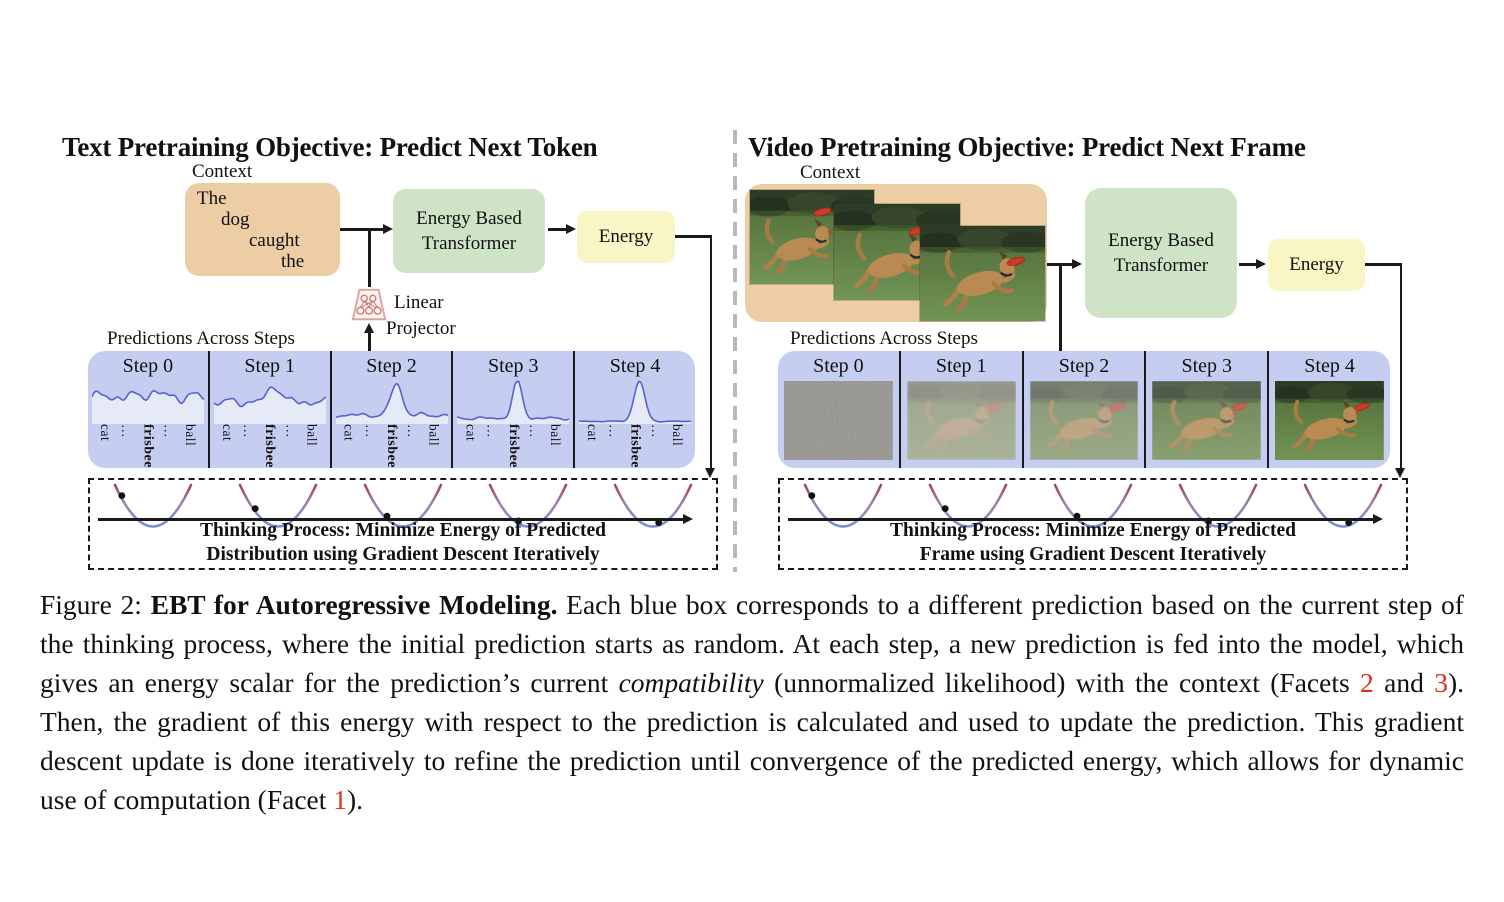 The width and height of the screenshot is (1504, 902). What do you see at coordinates (735, 351) in the screenshot?
I see `panel-divider` at bounding box center [735, 351].